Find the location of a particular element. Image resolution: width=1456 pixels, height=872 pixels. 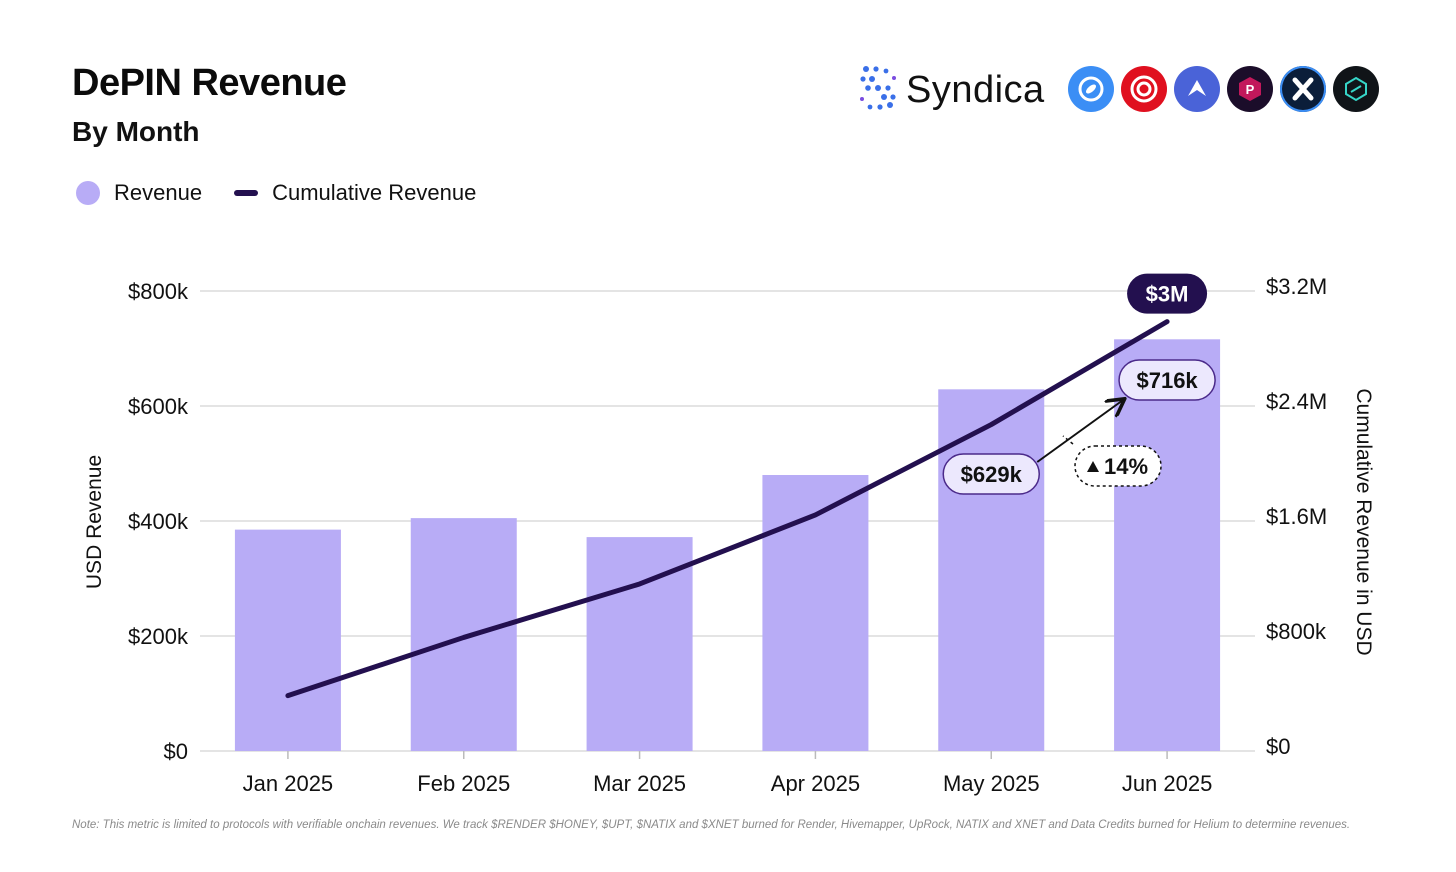

x-tick-label: Apr 2025 is located at coordinates (815, 783).